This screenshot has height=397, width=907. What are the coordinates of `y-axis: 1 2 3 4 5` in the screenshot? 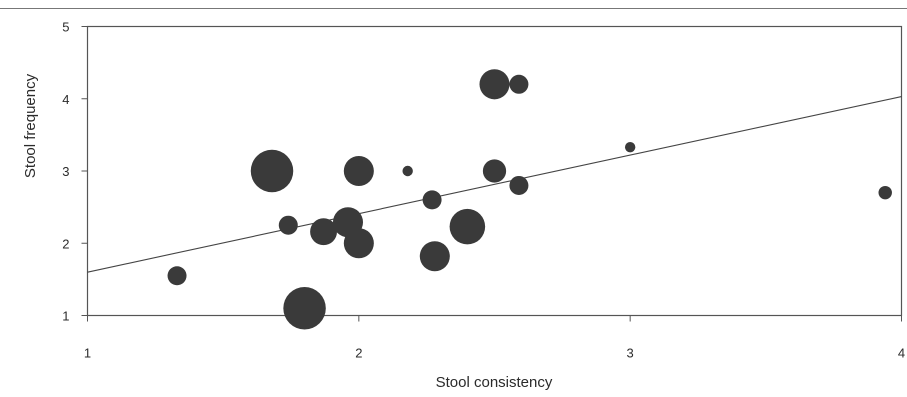 It's located at (75, 172).